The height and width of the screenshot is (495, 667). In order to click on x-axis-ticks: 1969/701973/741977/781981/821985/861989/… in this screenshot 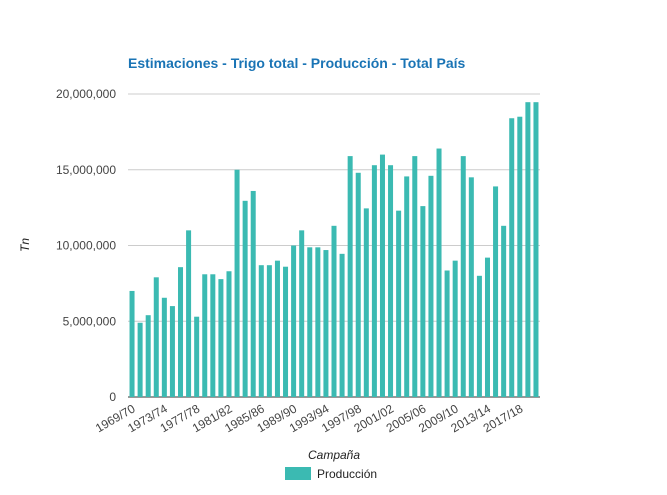, I will do `click(309, 418)`.